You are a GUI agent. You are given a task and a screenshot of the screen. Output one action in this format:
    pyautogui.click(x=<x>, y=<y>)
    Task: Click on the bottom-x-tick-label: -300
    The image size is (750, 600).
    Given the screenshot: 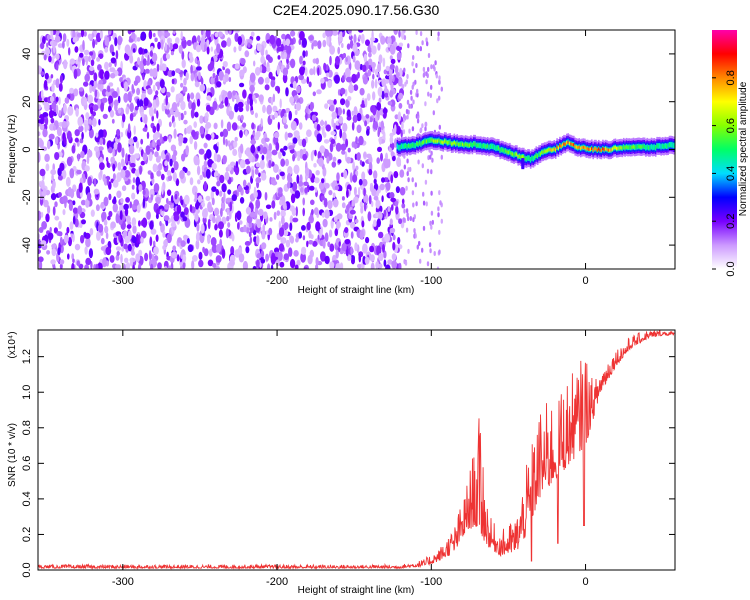 What is the action you would take?
    pyautogui.click(x=123, y=582)
    